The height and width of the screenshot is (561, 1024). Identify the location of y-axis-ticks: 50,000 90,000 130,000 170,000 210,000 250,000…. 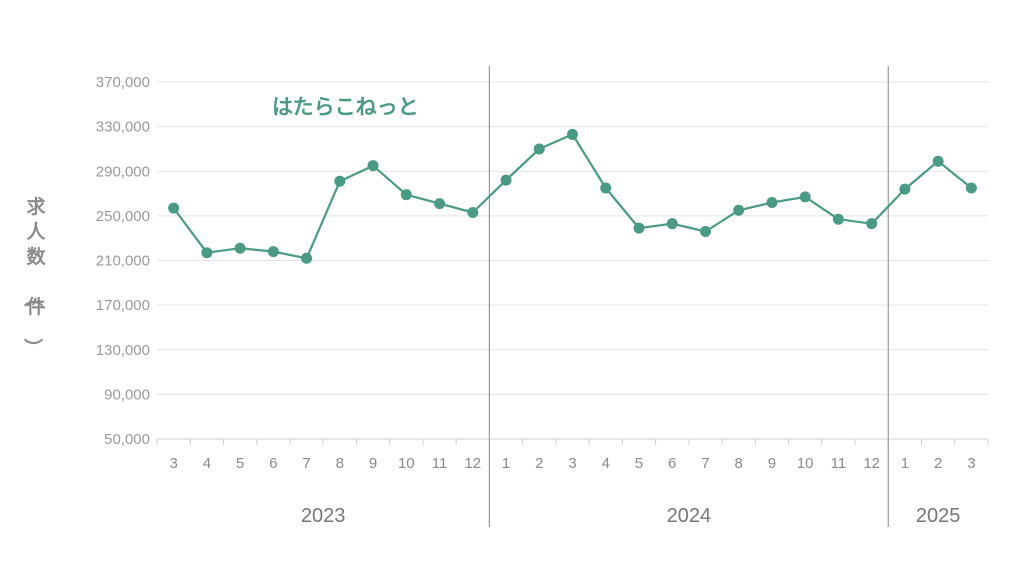
(123, 261).